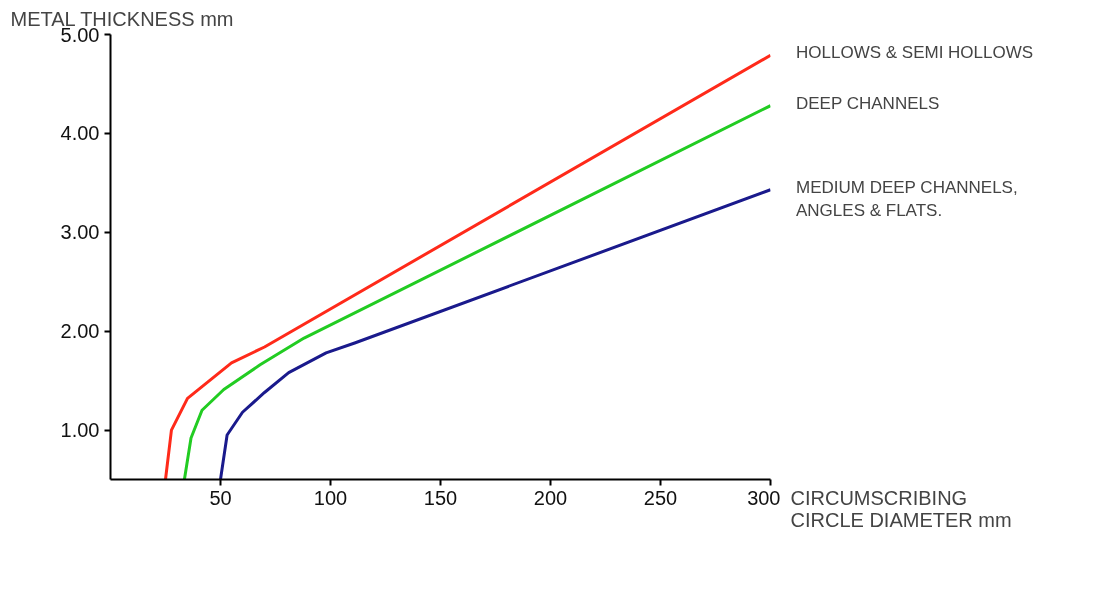 The image size is (1112, 590). Describe the element at coordinates (330, 497) in the screenshot. I see `x-tick-label: 100` at that location.